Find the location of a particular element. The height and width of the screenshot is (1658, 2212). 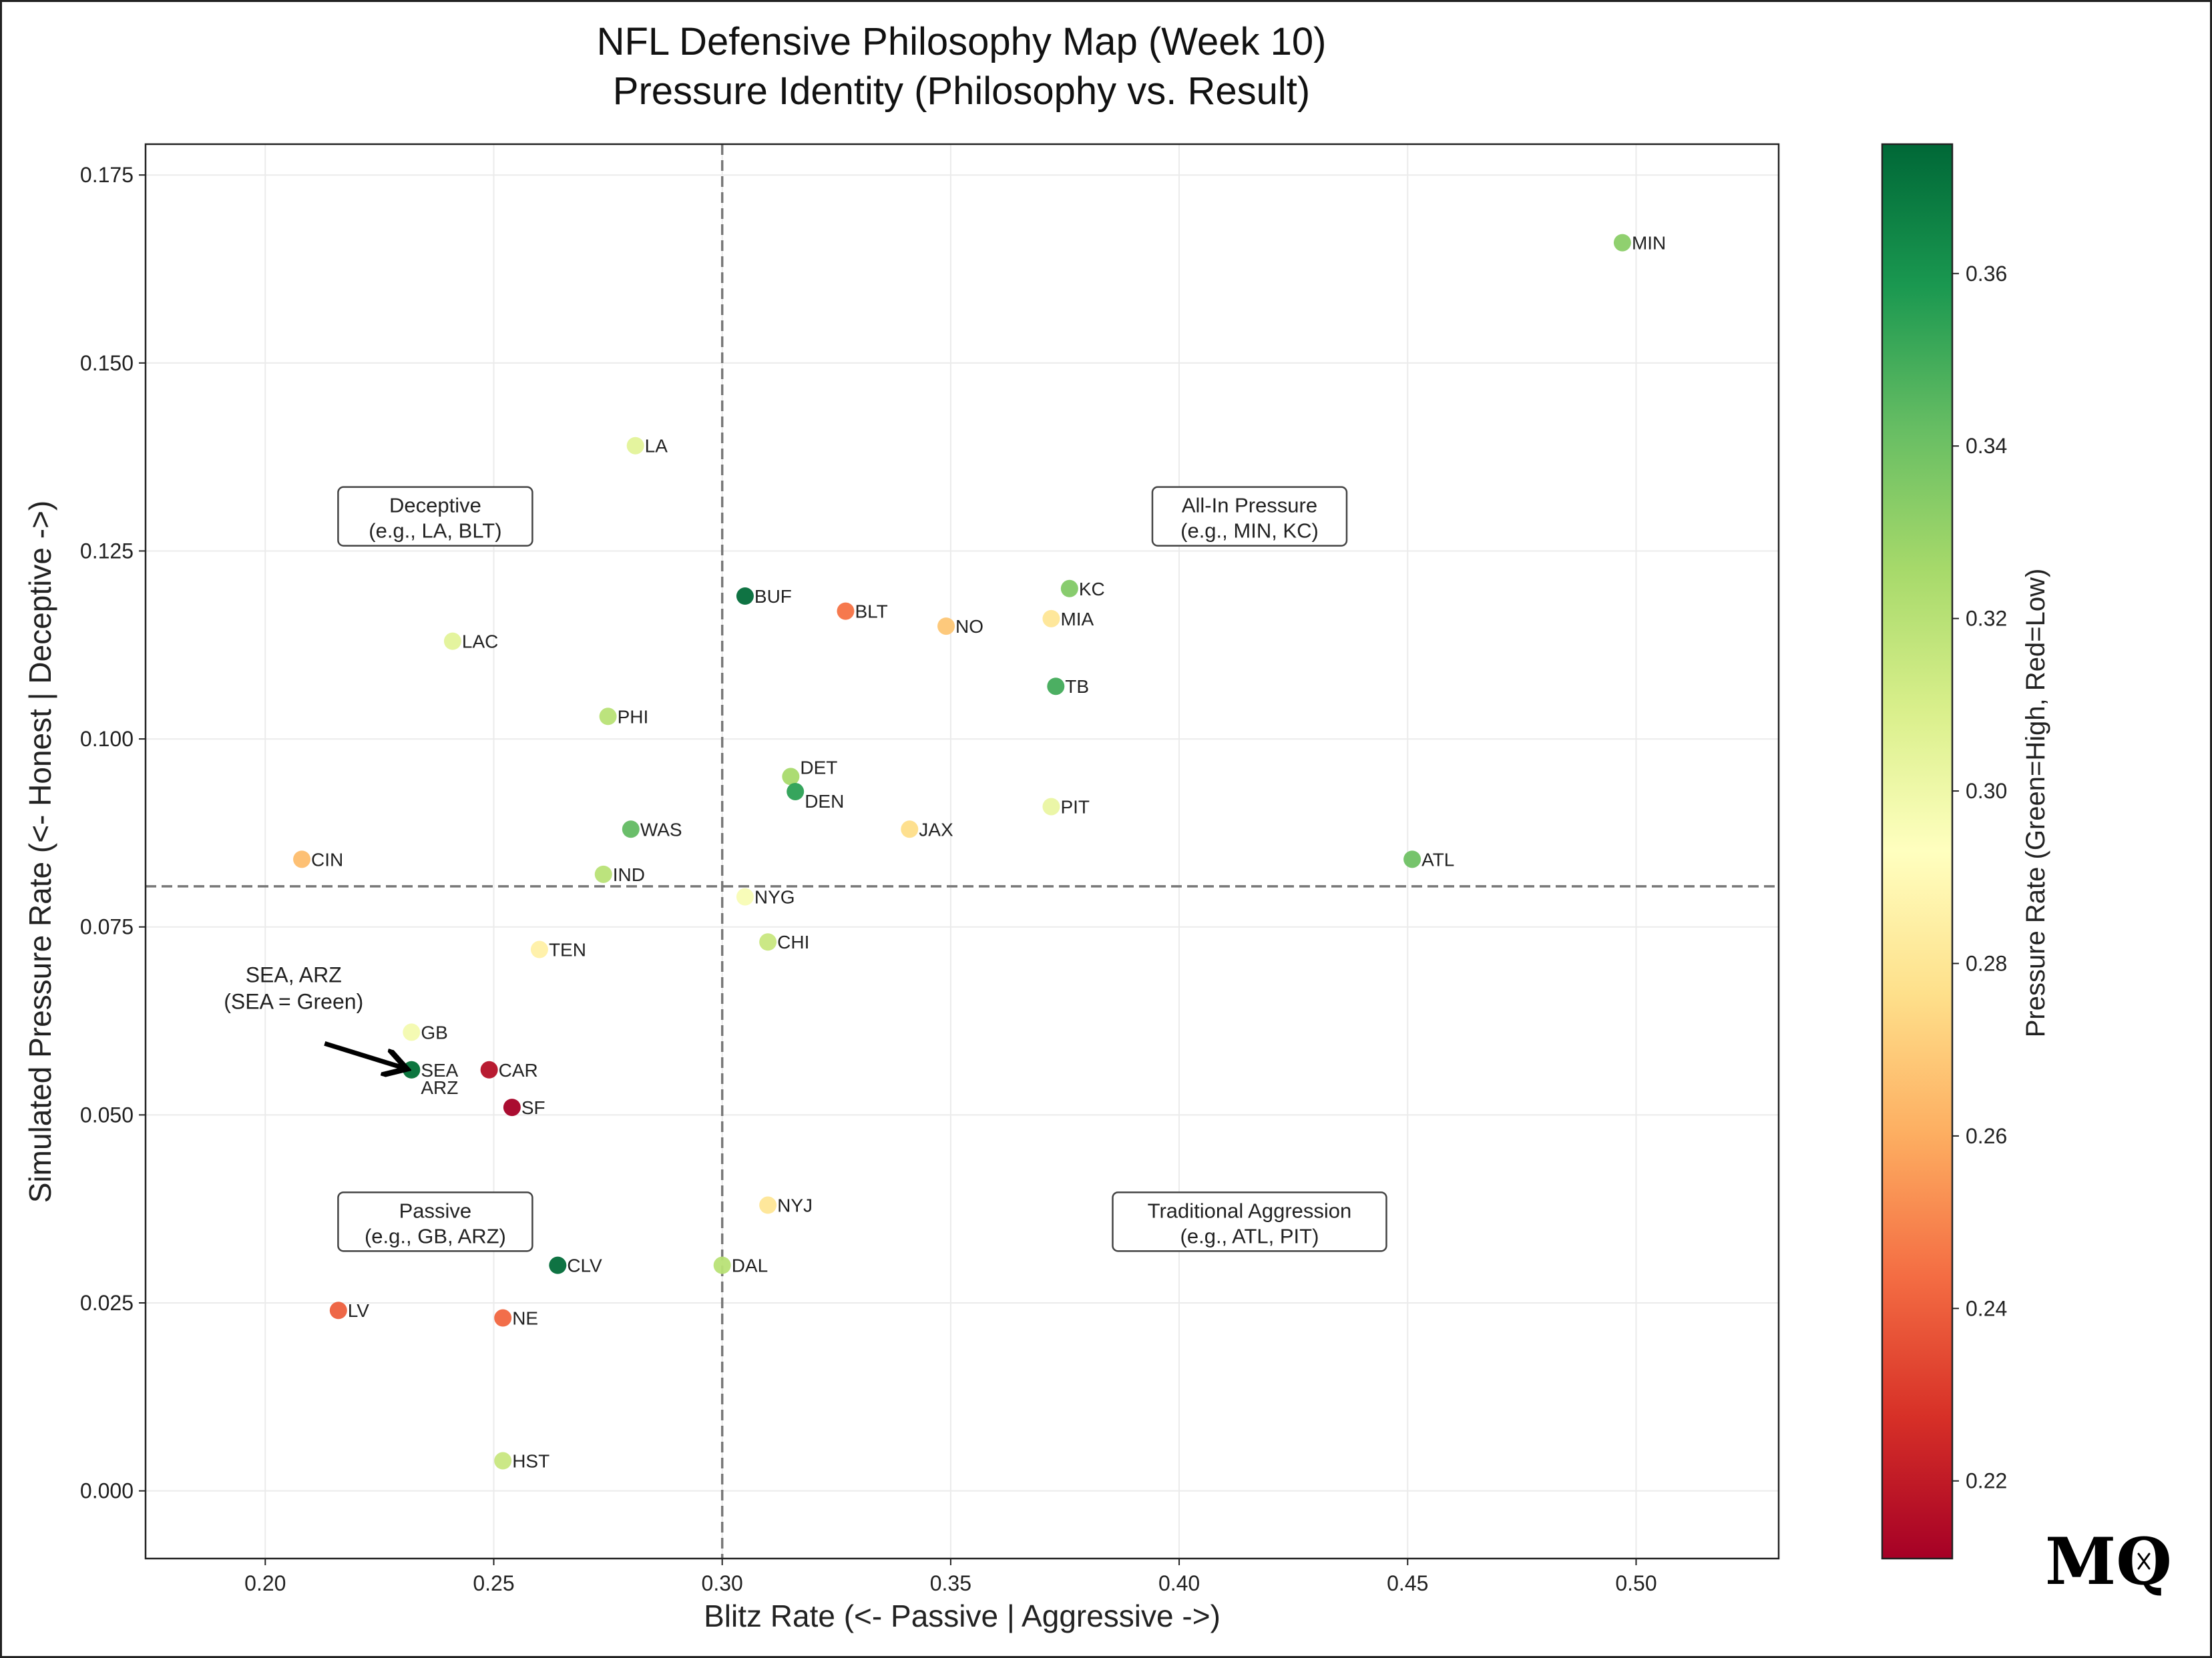

data-point-mia: MIA is located at coordinates (1068, 619).